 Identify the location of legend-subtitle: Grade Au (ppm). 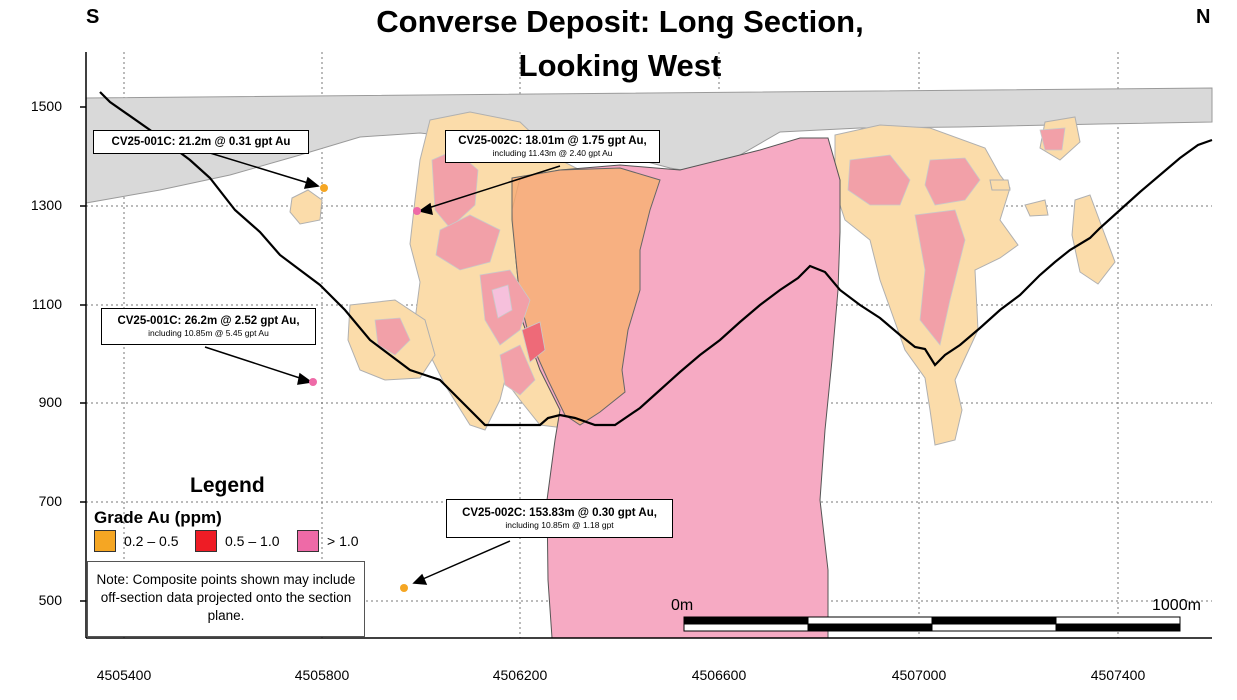
(158, 517).